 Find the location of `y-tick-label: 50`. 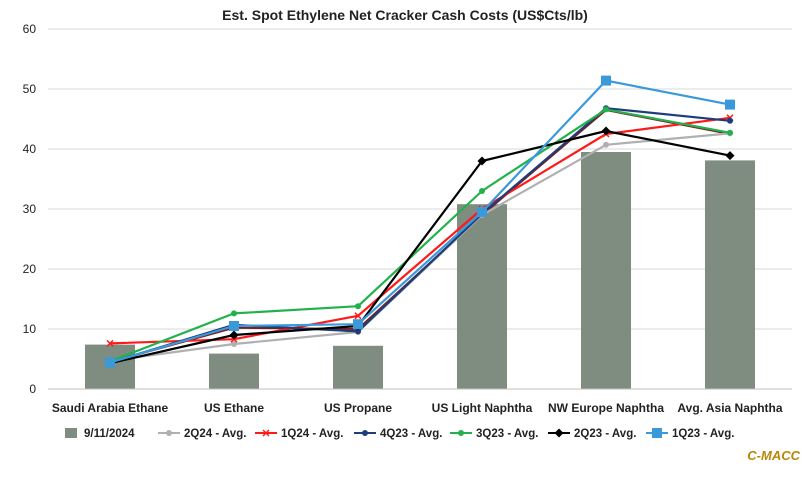

y-tick-label: 50 is located at coordinates (30, 89).